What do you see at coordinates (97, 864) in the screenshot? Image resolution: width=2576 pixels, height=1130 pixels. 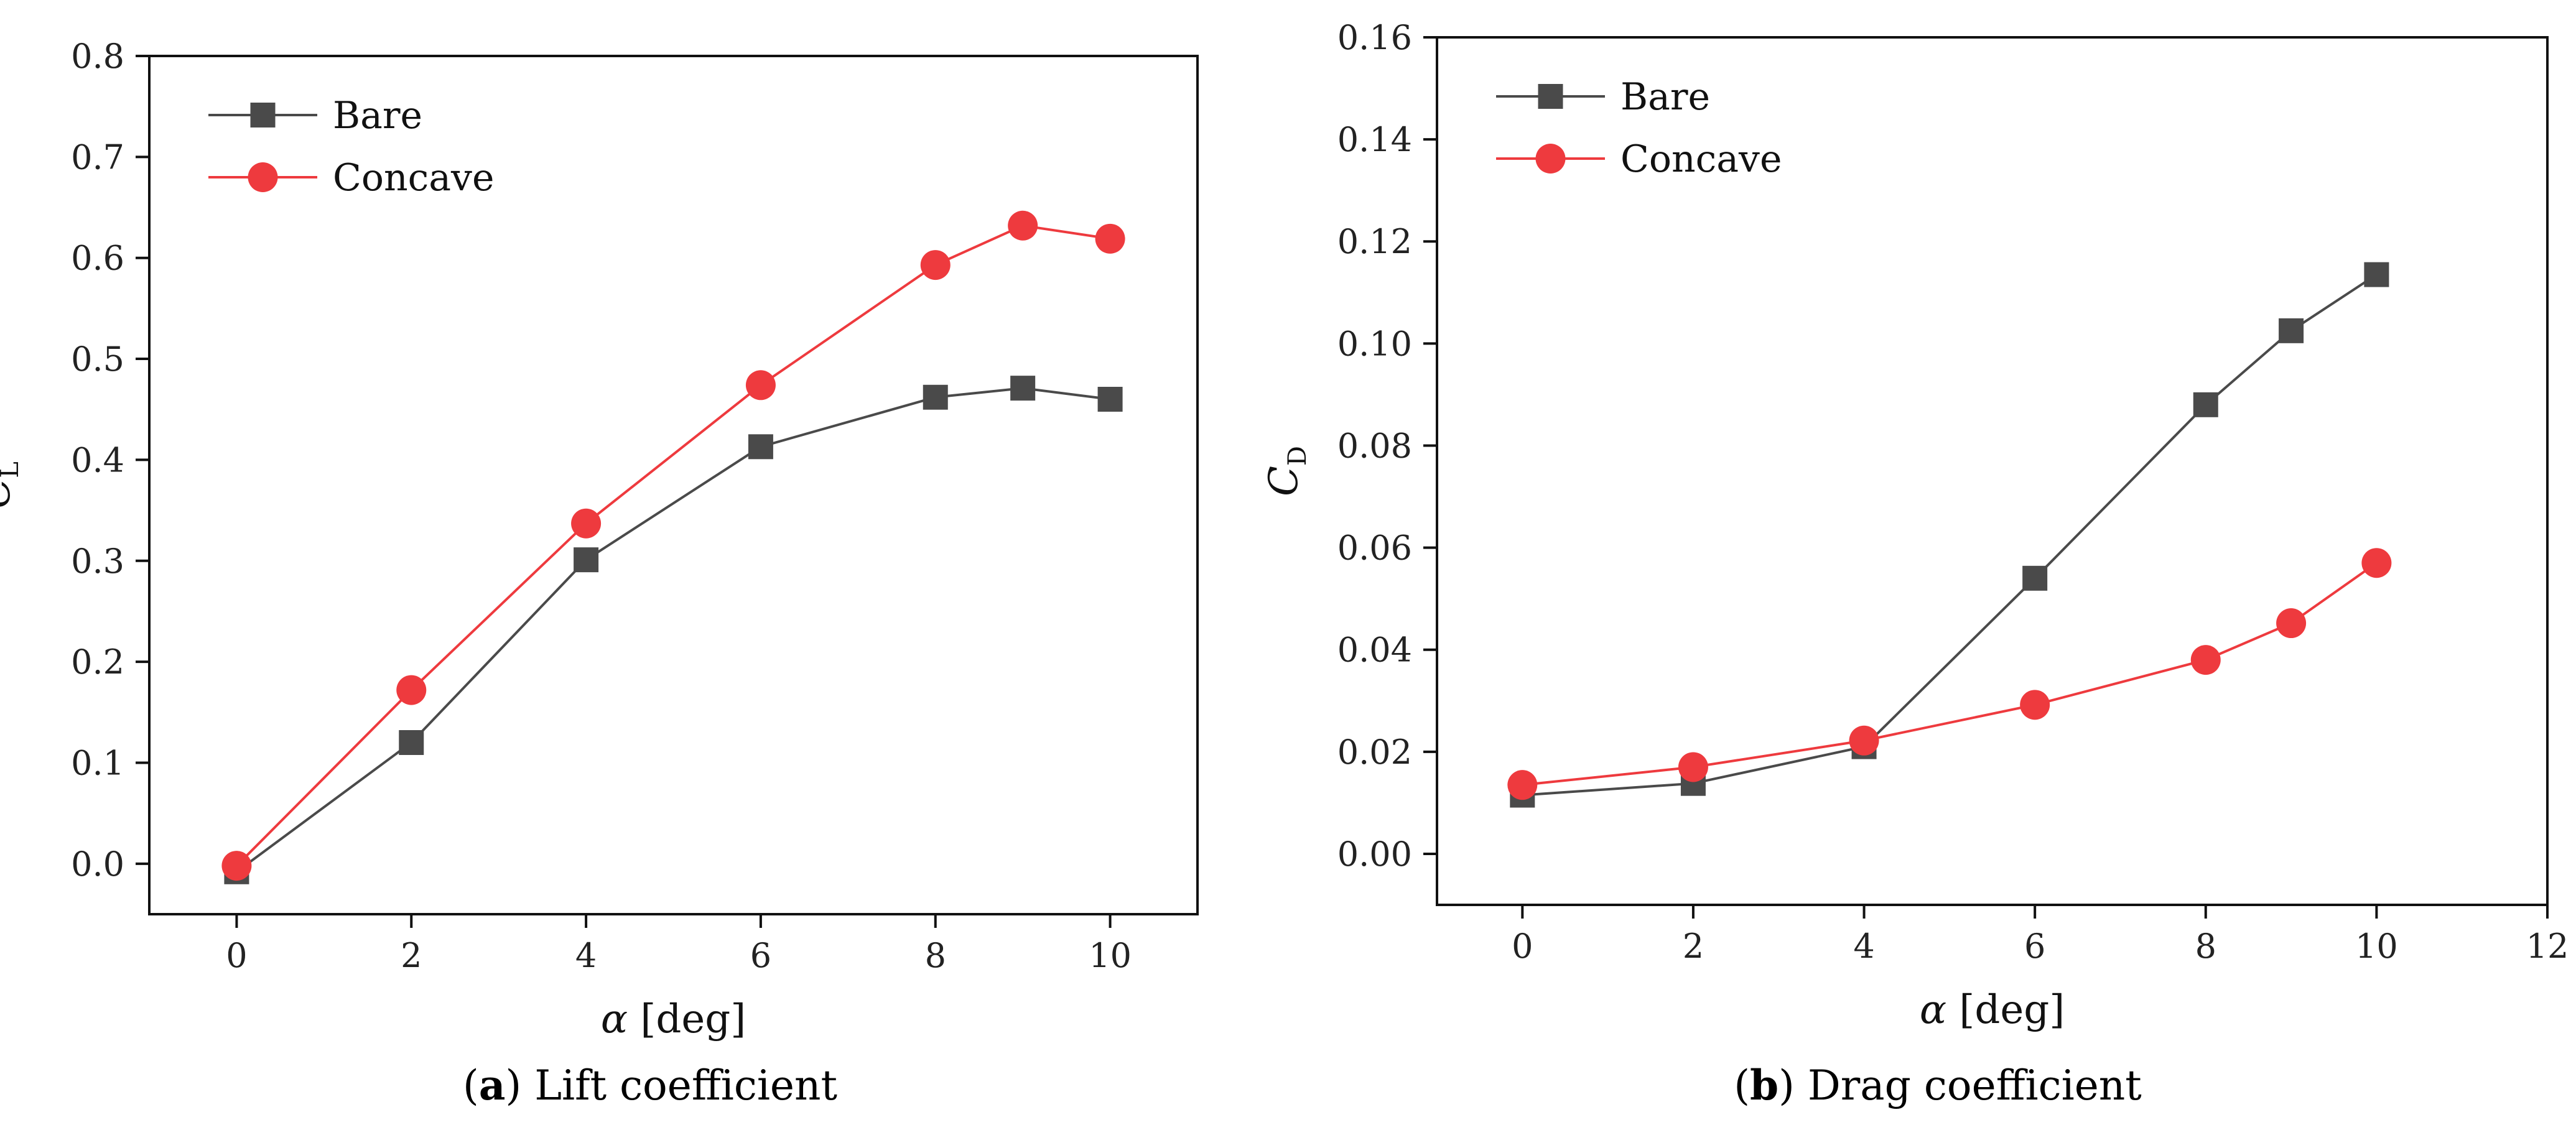 I see `a-y-tick-label: 0.0` at bounding box center [97, 864].